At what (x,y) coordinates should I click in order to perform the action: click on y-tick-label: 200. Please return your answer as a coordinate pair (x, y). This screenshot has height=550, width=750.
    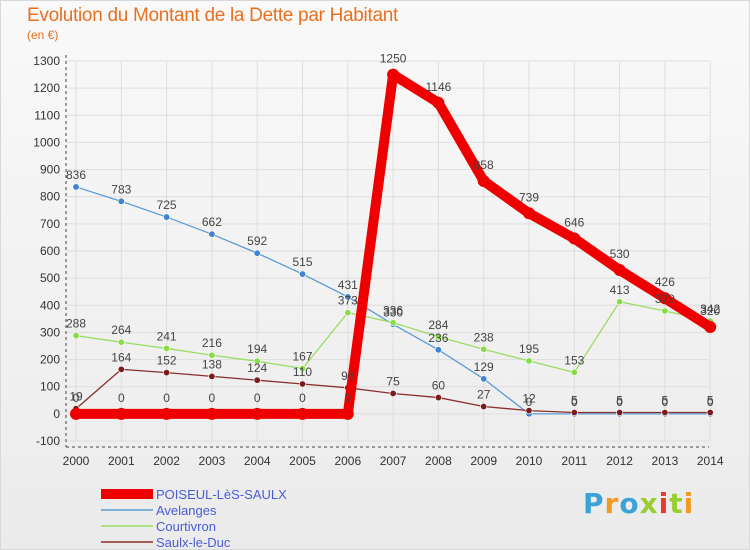
    Looking at the image, I should click on (50, 360).